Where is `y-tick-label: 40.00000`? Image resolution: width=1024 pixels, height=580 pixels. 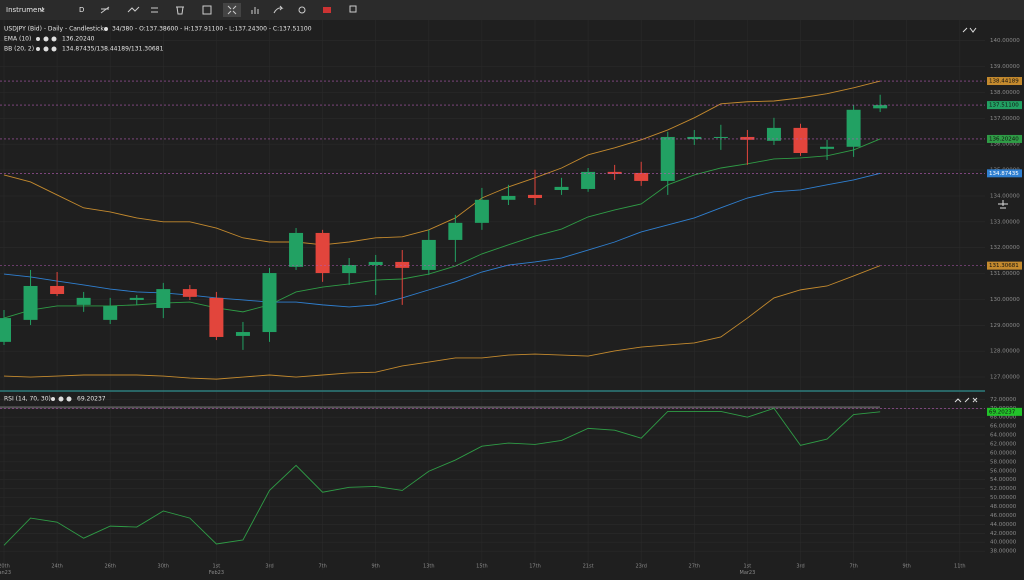
y-tick-label: 40.00000 is located at coordinates (1003, 543).